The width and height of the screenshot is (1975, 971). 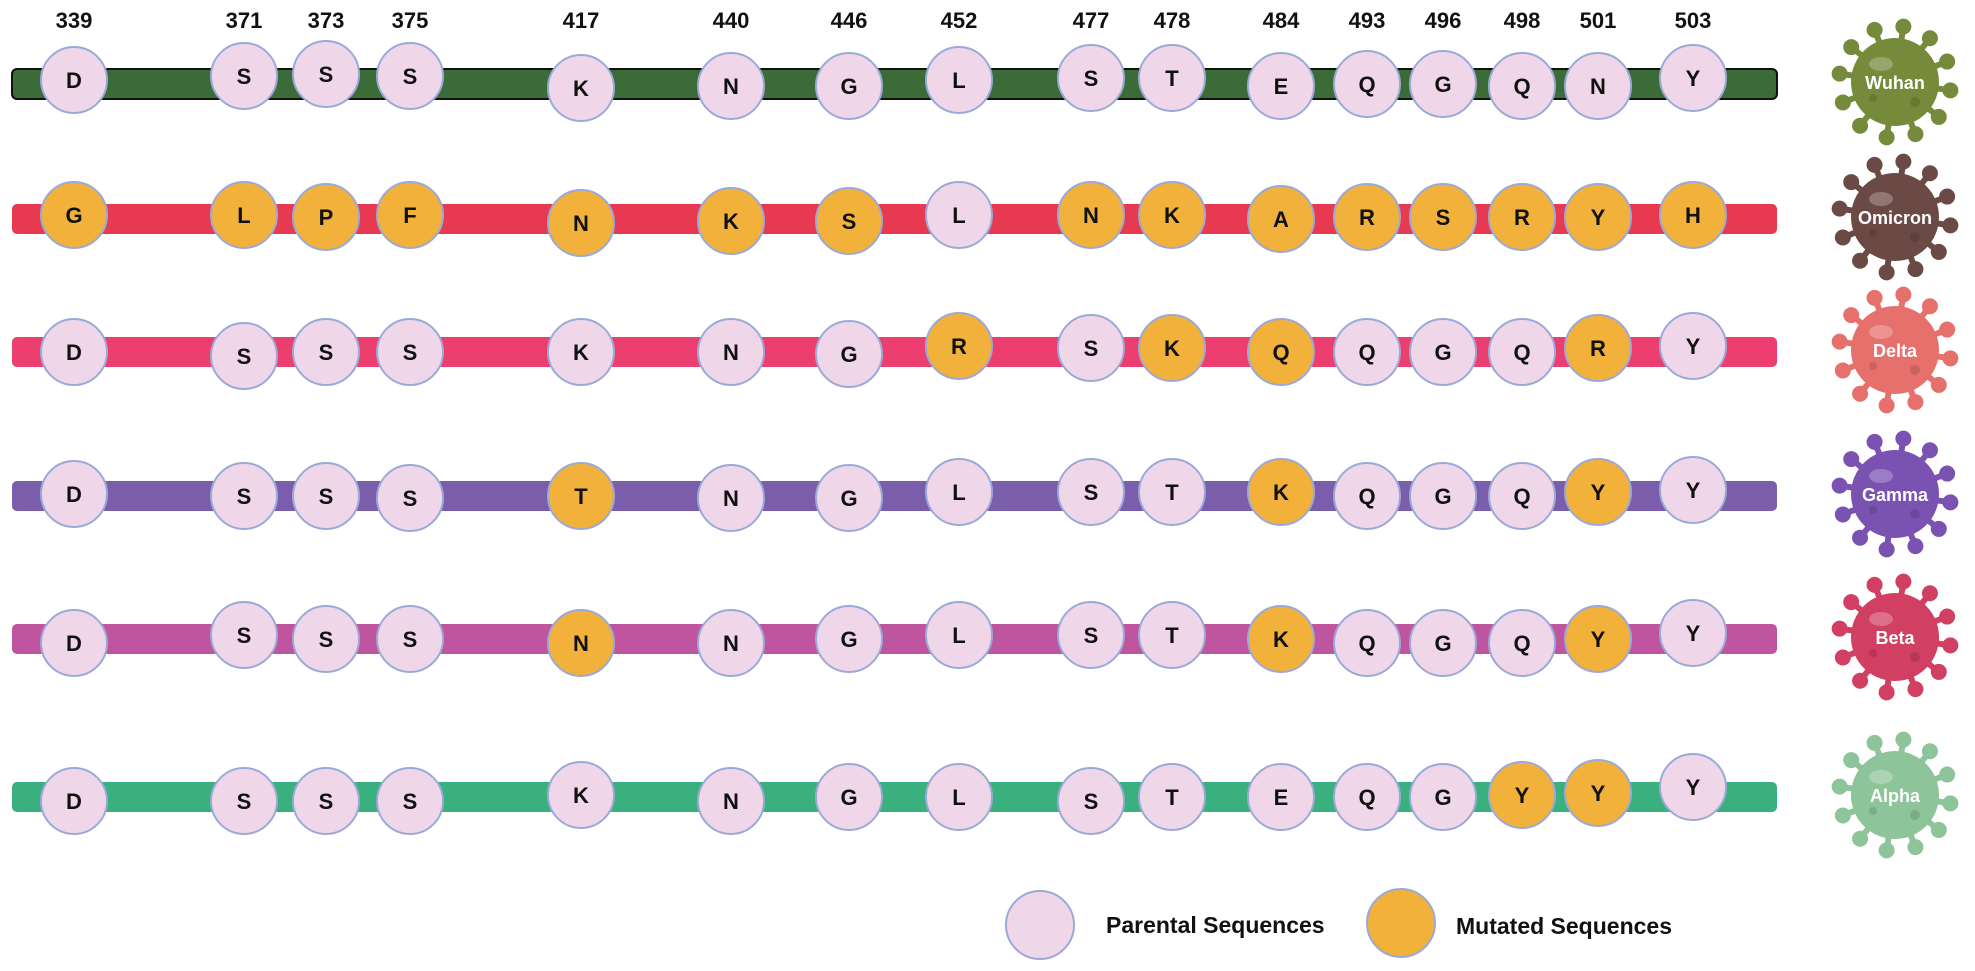 I want to click on residue-letter: A, so click(x=1281, y=219).